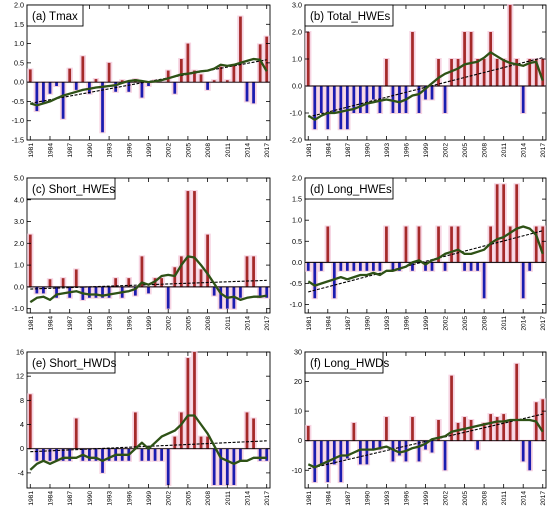 The image size is (550, 513). Describe the element at coordinates (19, 24) in the screenshot. I see `y-tick-label: 1.5` at that location.